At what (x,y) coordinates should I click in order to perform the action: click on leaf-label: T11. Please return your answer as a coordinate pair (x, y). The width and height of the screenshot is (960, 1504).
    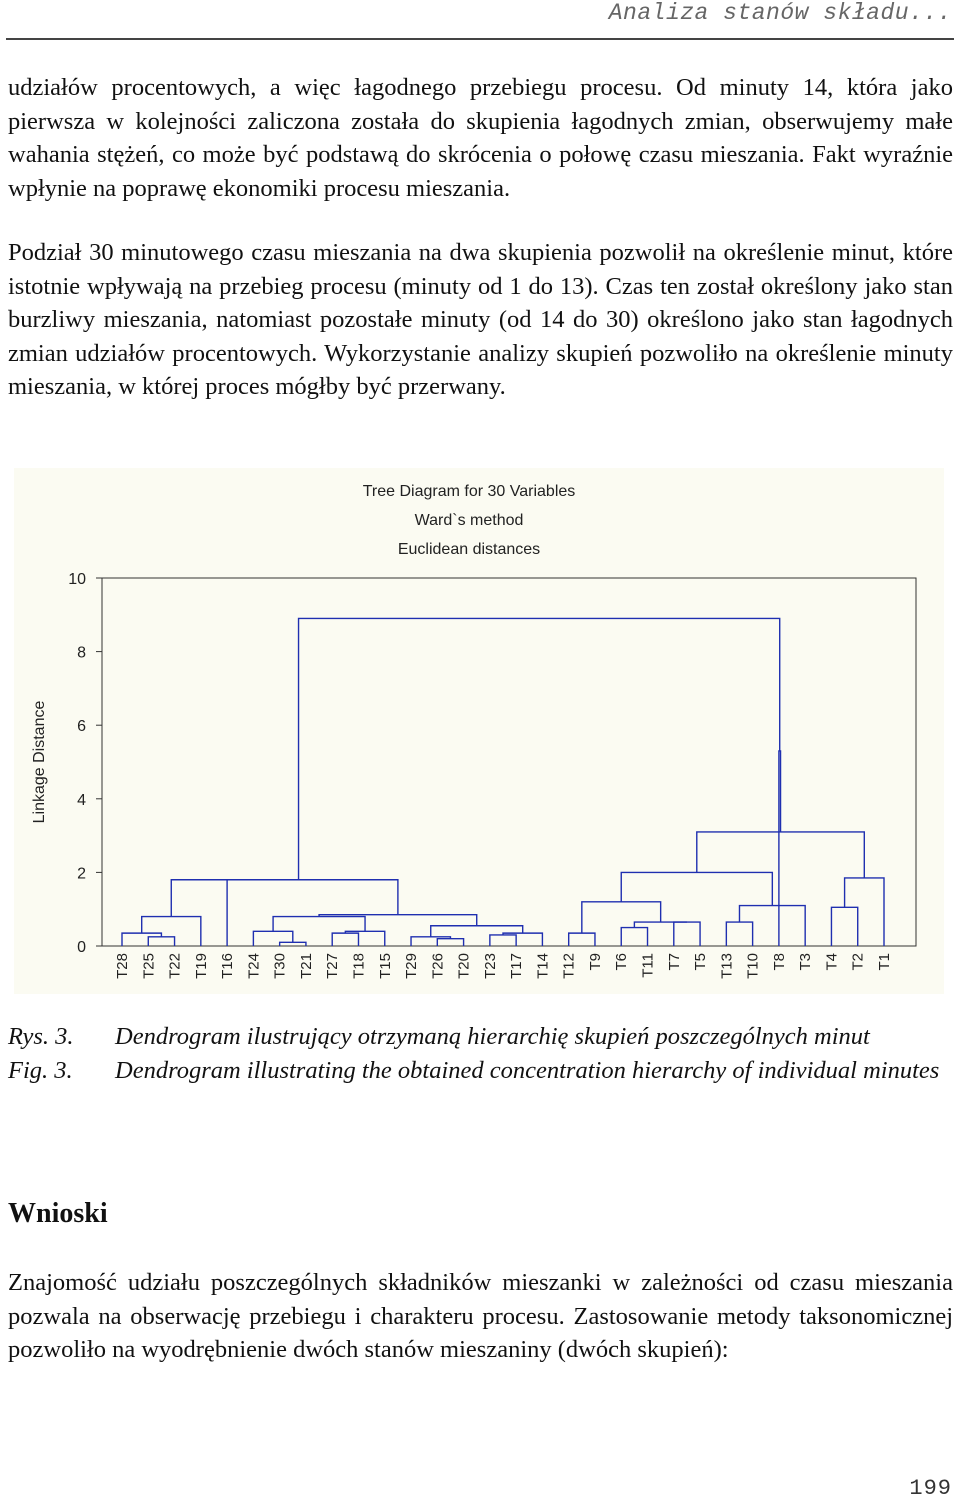
    Looking at the image, I should click on (648, 965).